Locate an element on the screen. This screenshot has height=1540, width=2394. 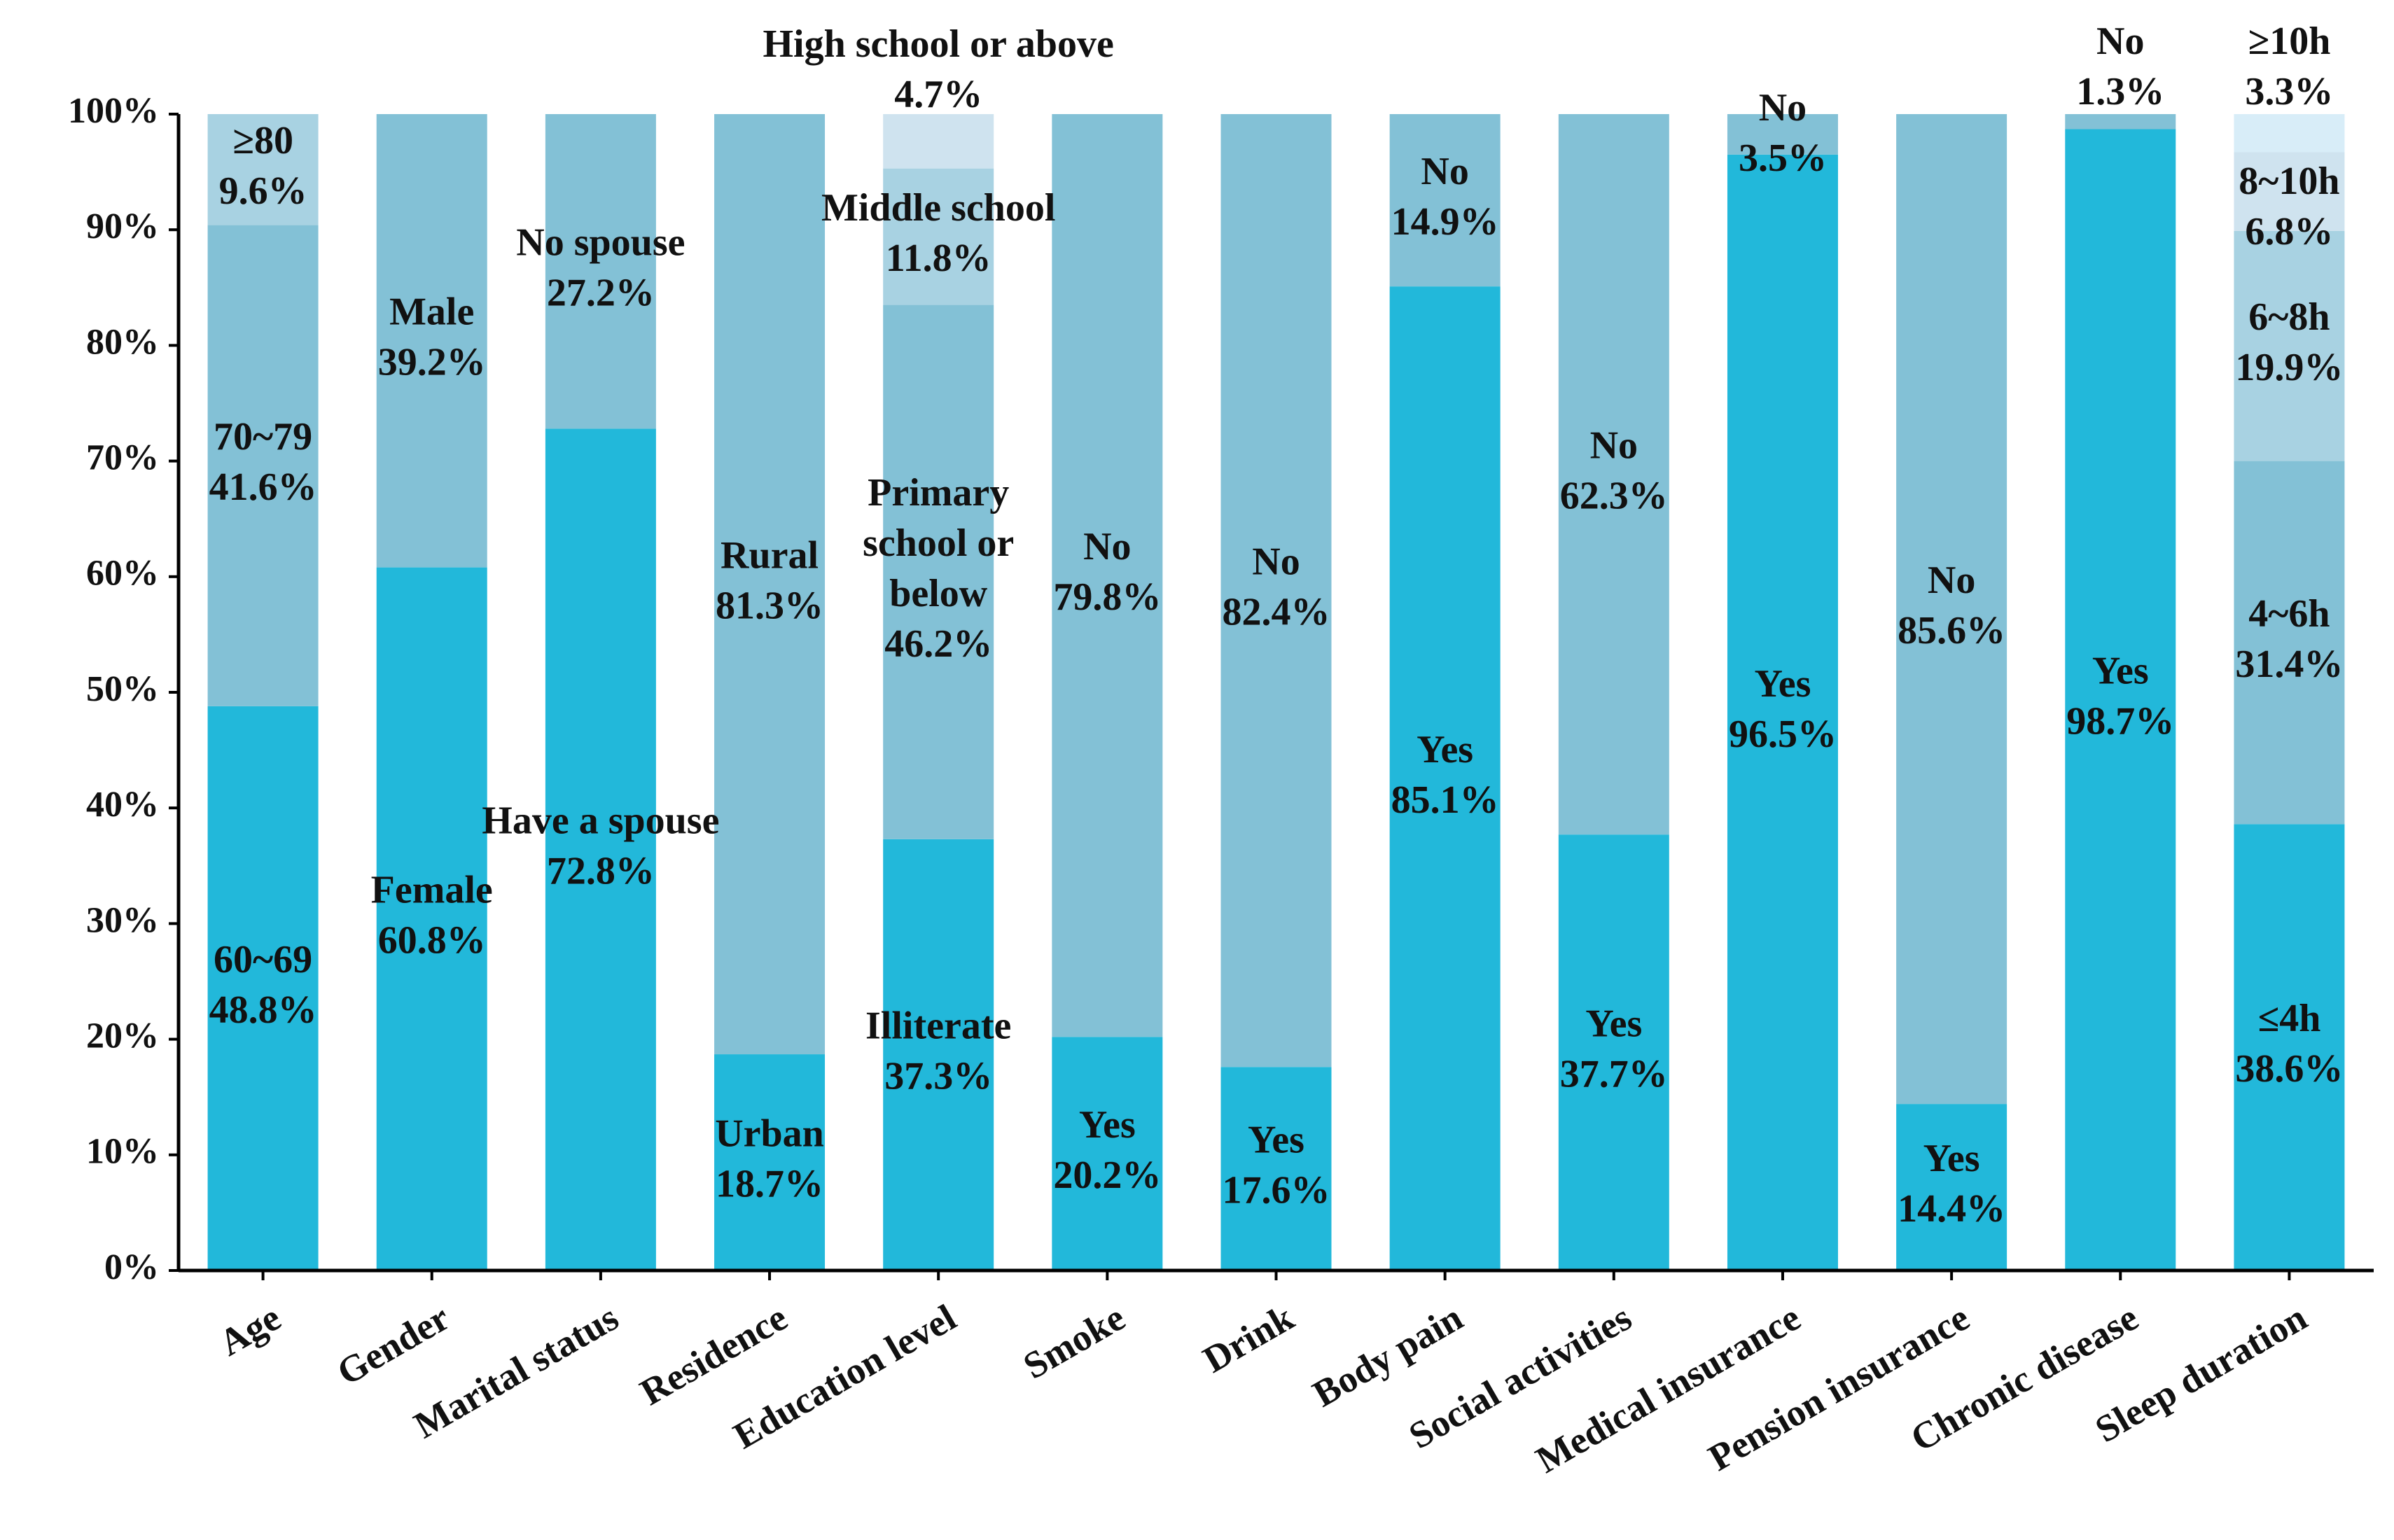
segment-label-body-pain-no: No 14.9% is located at coordinates (1445, 197).